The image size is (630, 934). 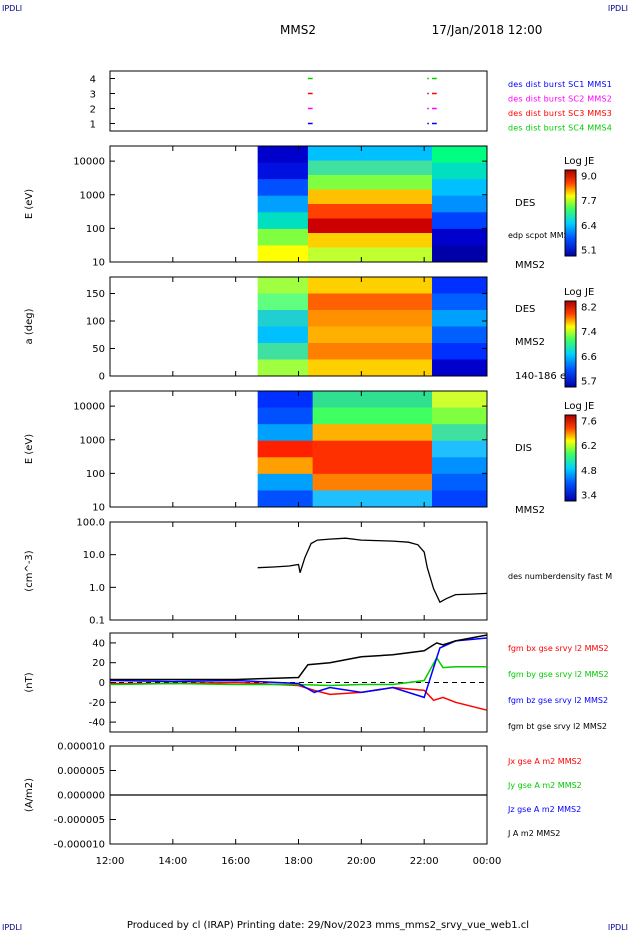 What do you see at coordinates (93, 110) in the screenshot?
I see `burst-panel-ytick-label: 2` at bounding box center [93, 110].